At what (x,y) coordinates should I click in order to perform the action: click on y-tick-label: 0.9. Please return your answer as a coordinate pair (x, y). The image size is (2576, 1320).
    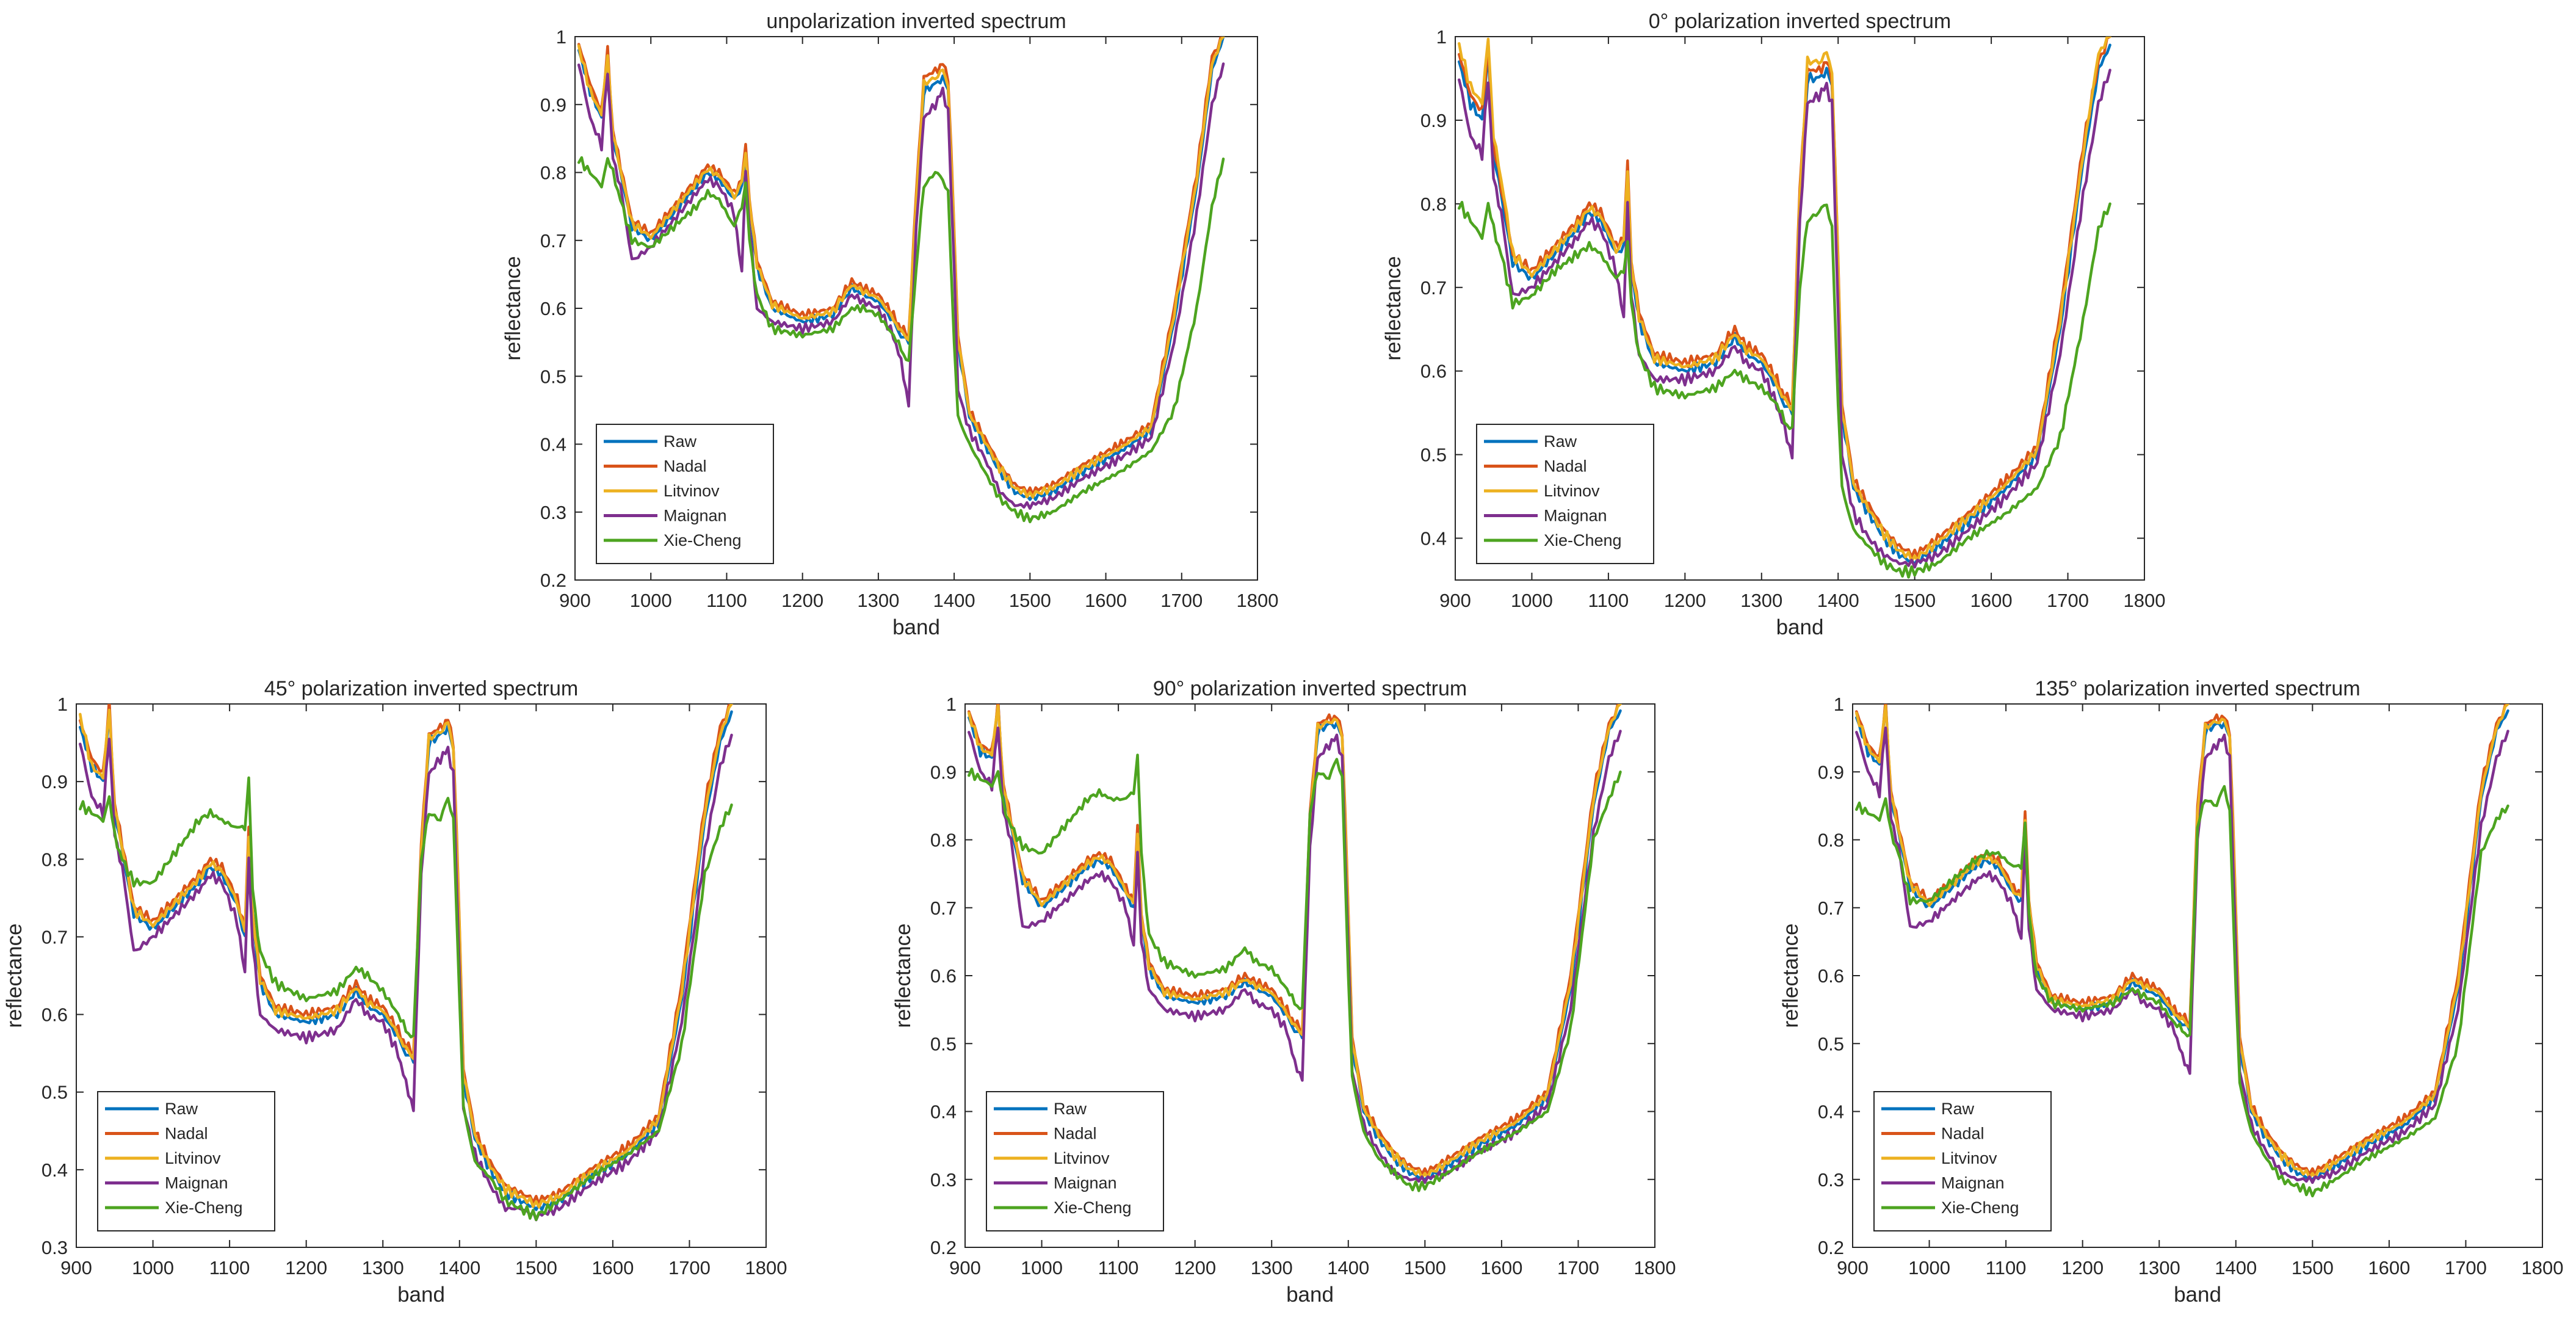
    Looking at the image, I should click on (1433, 120).